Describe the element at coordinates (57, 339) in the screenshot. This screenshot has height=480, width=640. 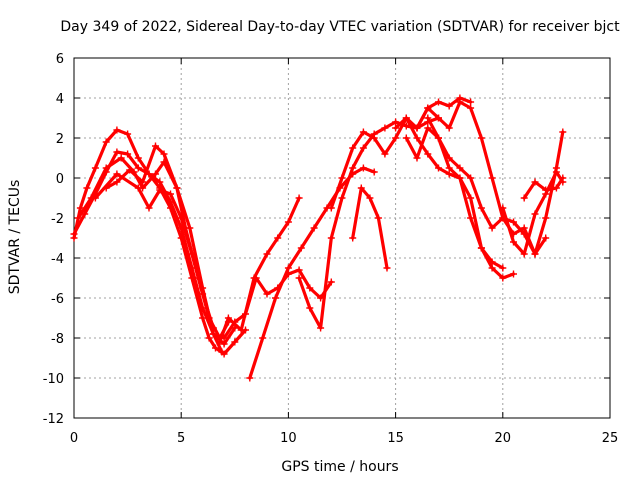
I see `y-tick-label: -8` at that location.